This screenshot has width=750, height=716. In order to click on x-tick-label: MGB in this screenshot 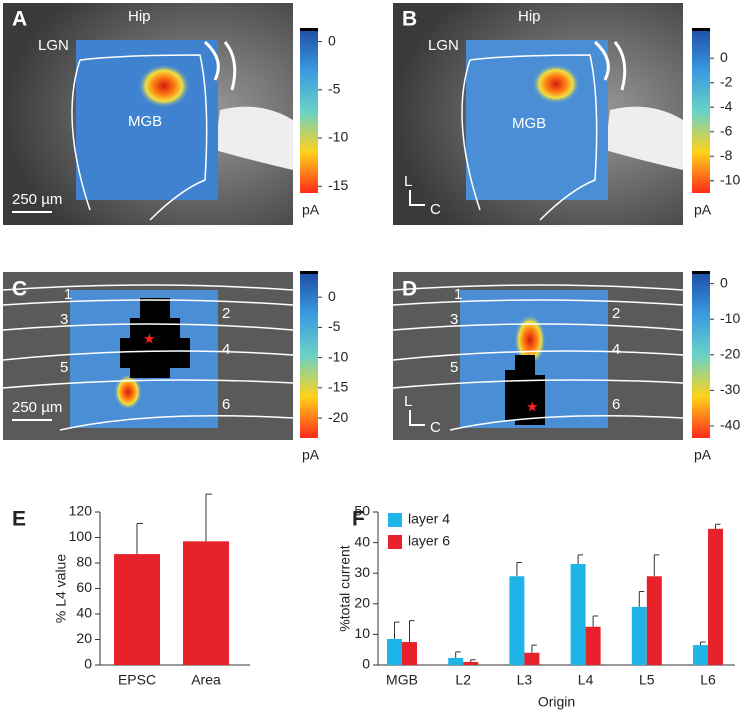, I will do `click(402, 680)`.